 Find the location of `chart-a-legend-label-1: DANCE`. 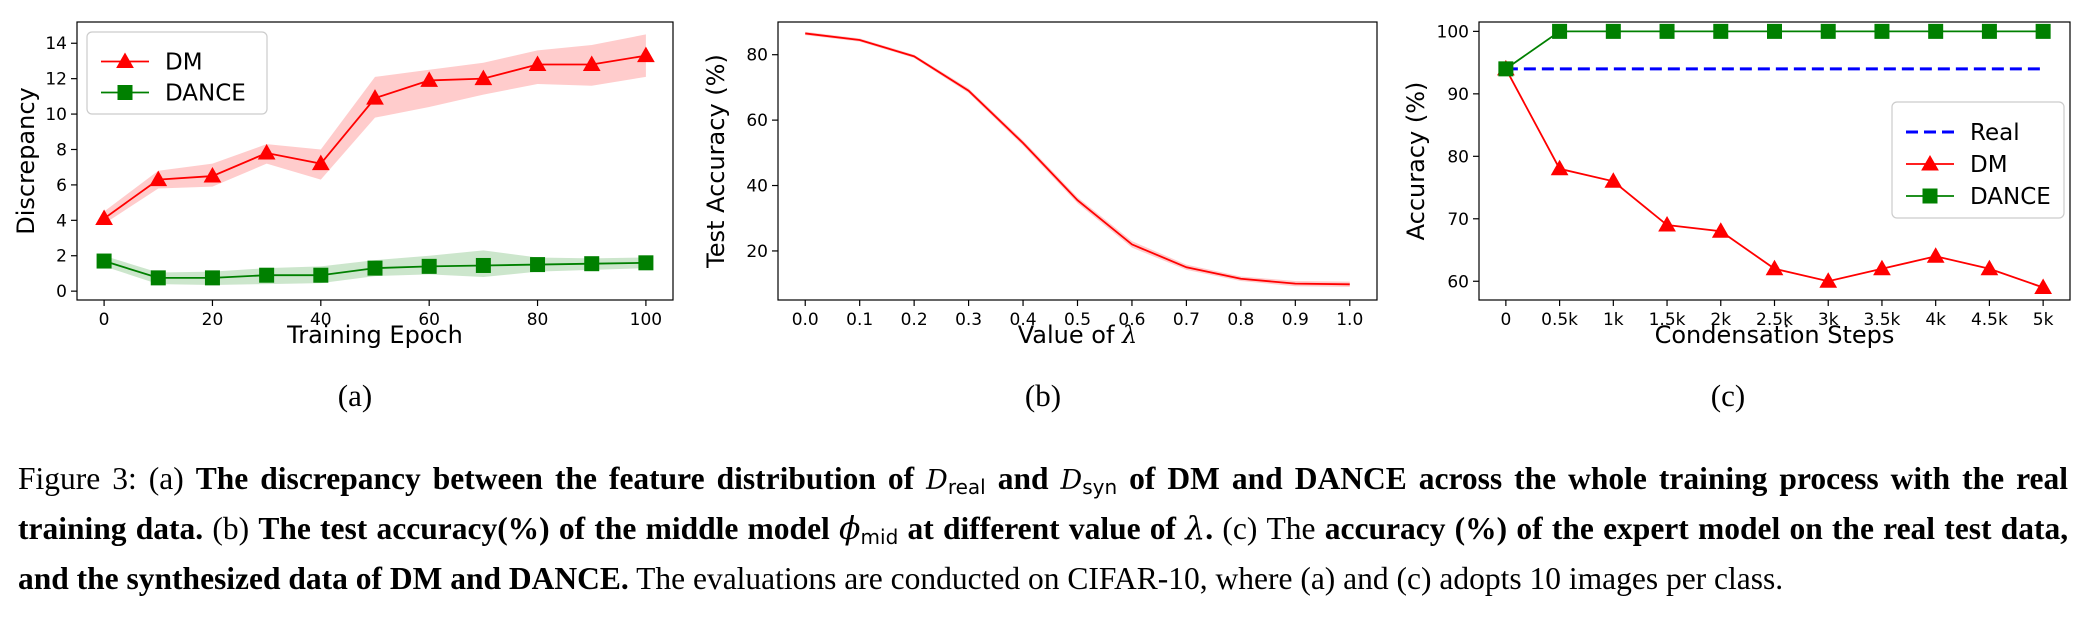

chart-a-legend-label-1: DANCE is located at coordinates (205, 94).